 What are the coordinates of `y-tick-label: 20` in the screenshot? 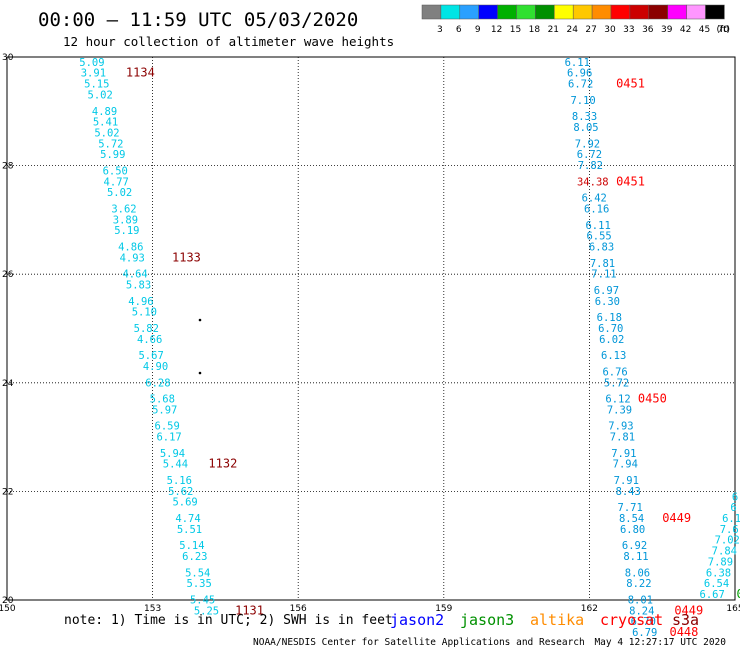 It's located at (8, 601).